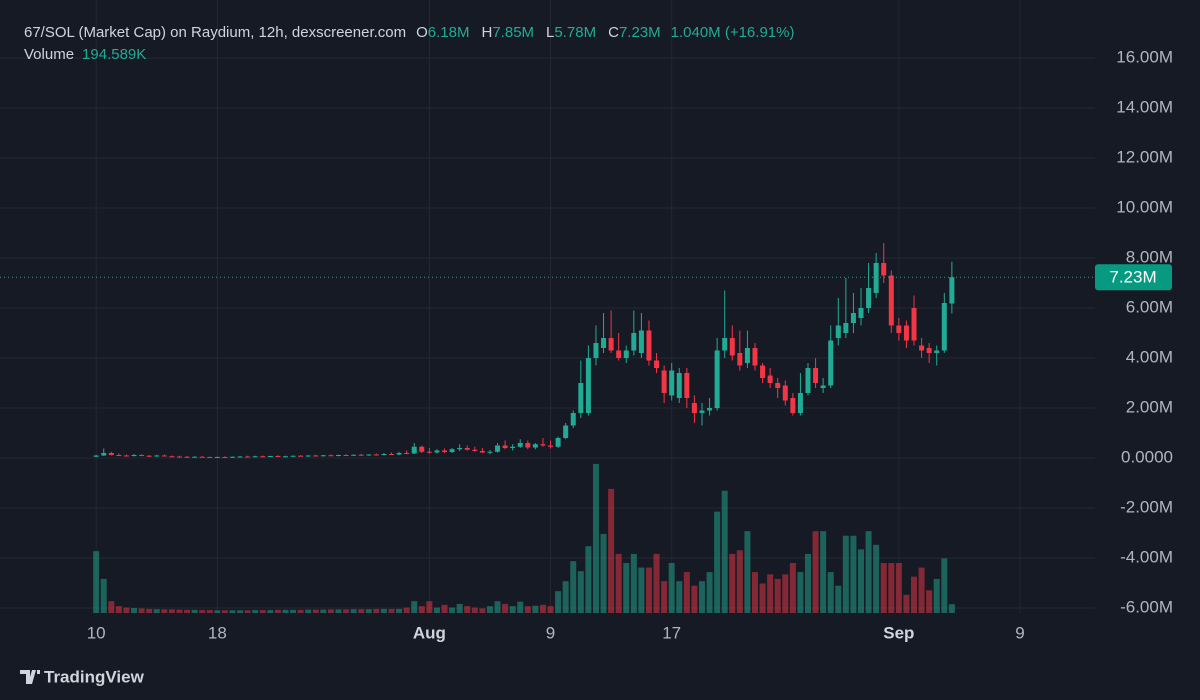 The image size is (1200, 700). I want to click on o-value: 6.18M, so click(448, 32).